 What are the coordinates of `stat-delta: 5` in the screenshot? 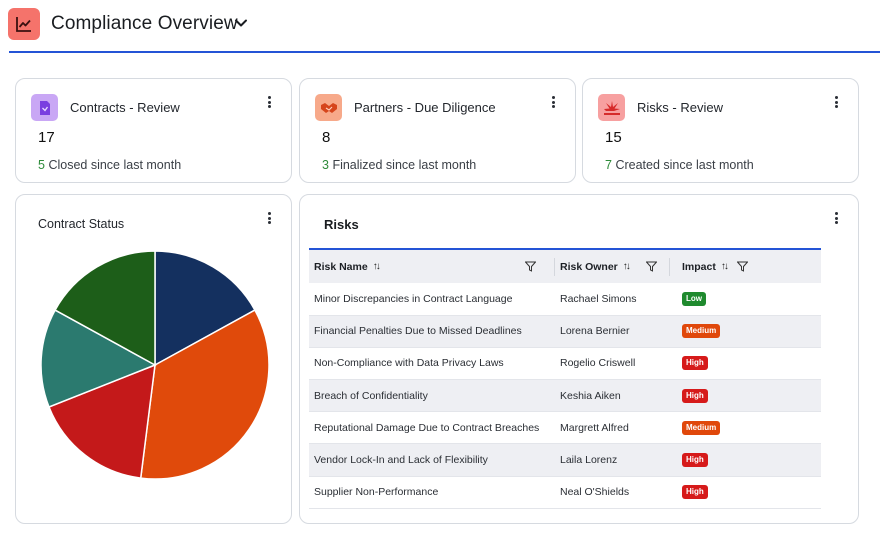 It's located at (41, 165).